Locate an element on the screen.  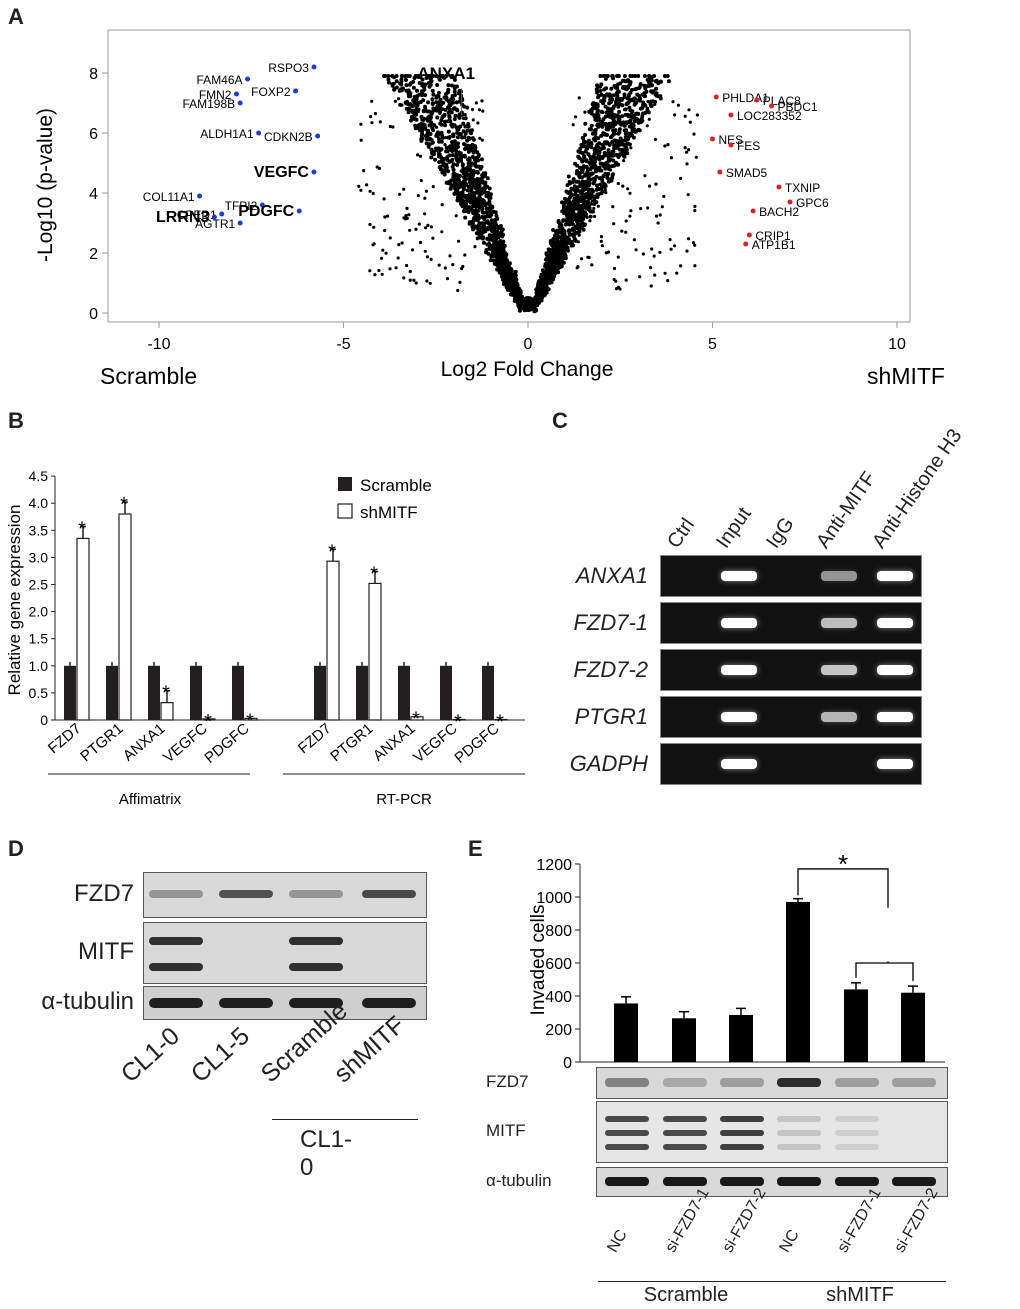
bar-b-category-label: PTGR1 is located at coordinates (101, 742).